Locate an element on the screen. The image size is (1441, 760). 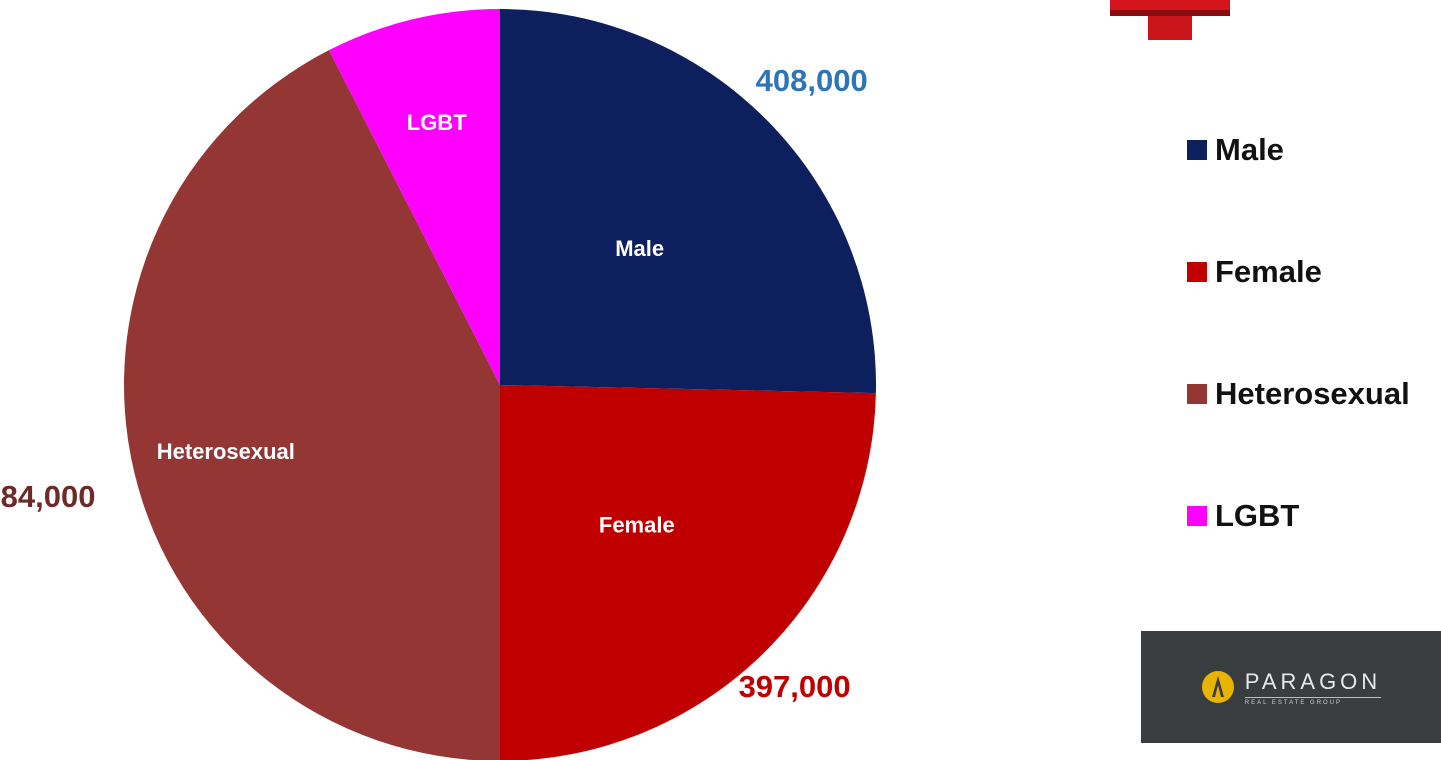
legend-item-heterosexual: Heterosexual is located at coordinates (1298, 394).